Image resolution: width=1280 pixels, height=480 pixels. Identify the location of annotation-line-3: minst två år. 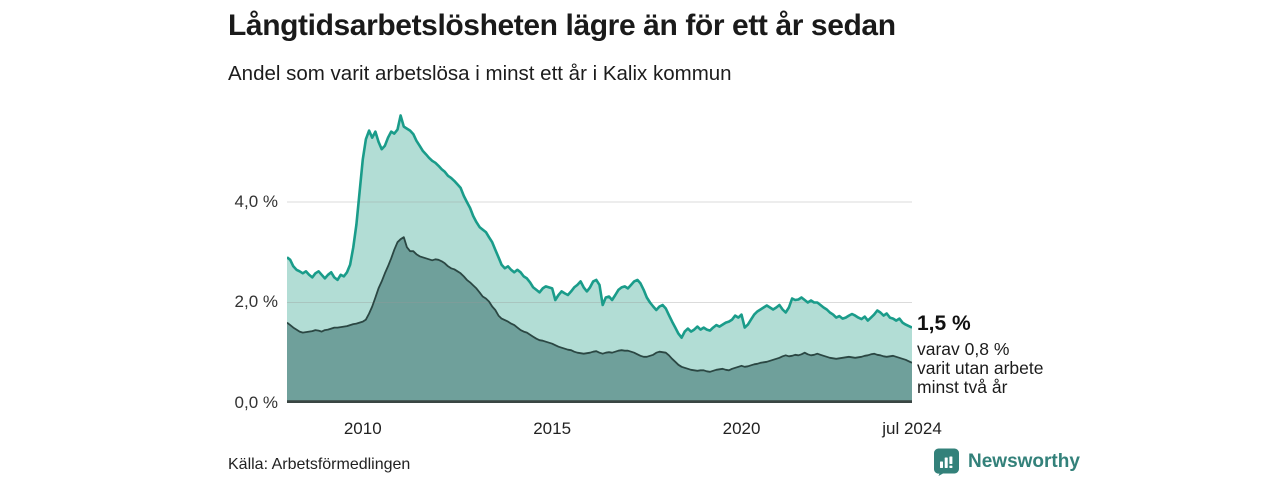
(962, 387).